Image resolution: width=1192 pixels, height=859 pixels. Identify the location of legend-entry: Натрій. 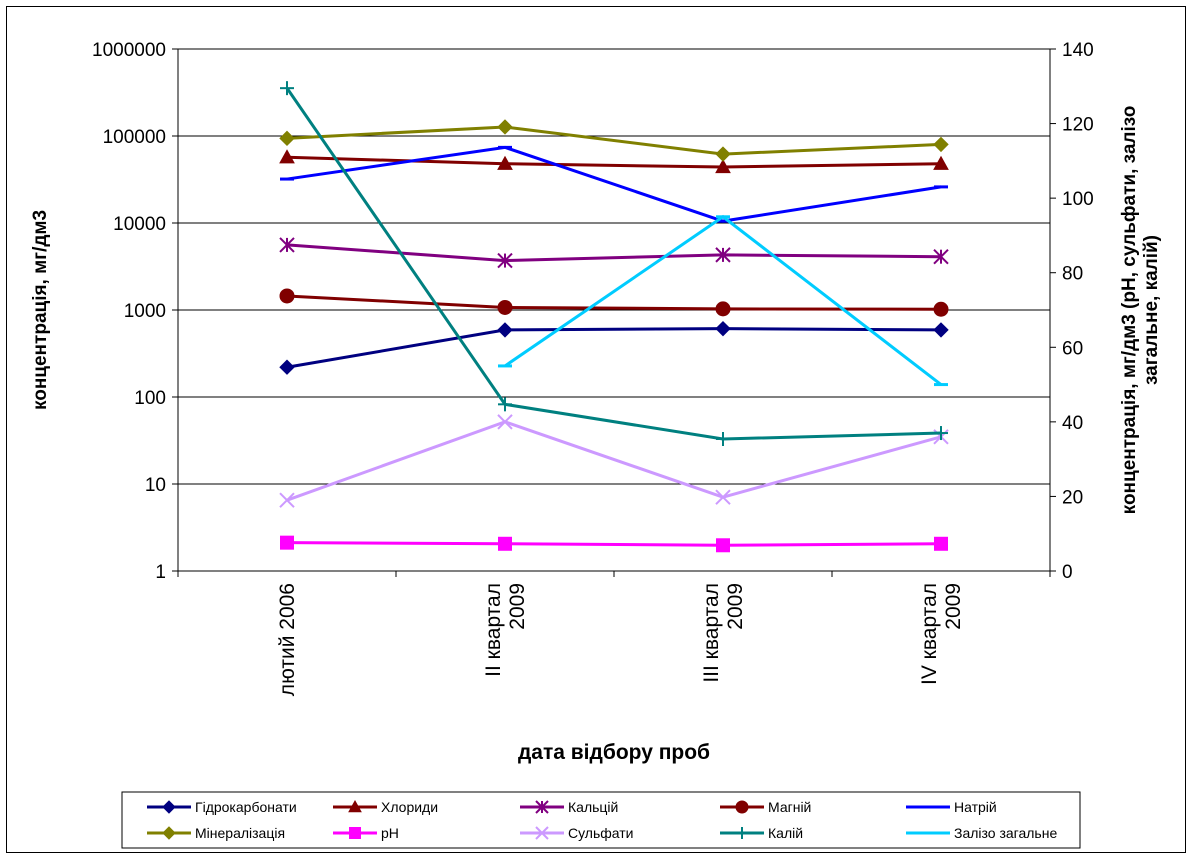
(951, 807).